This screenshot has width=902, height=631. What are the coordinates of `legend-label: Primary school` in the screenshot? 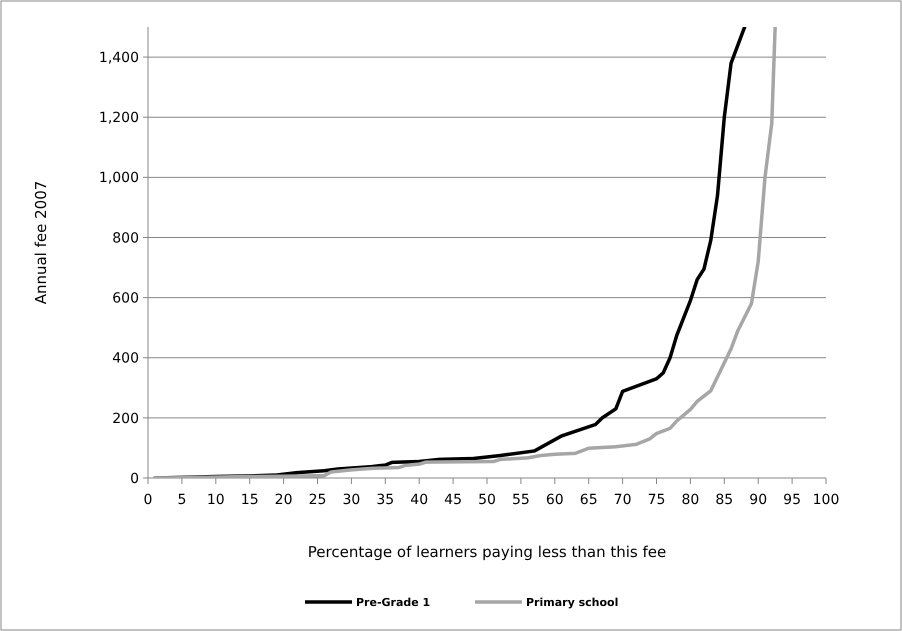 It's located at (572, 602).